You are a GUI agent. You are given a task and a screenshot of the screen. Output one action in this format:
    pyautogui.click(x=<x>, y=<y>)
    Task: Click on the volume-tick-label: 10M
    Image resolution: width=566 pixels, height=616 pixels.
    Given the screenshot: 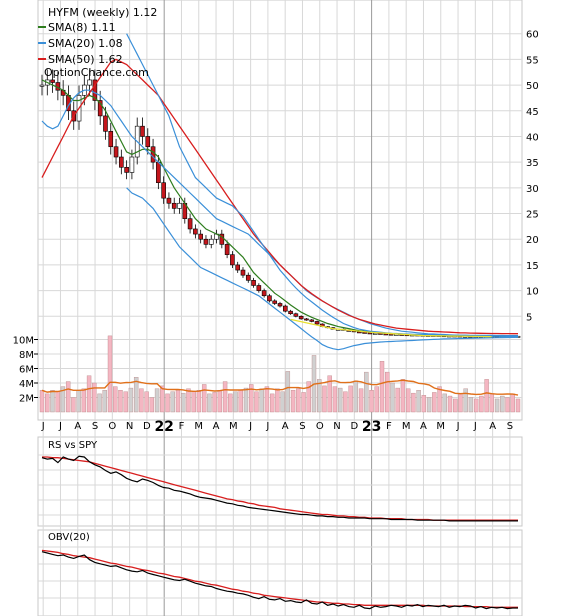 What is the action you would take?
    pyautogui.click(x=23, y=341)
    